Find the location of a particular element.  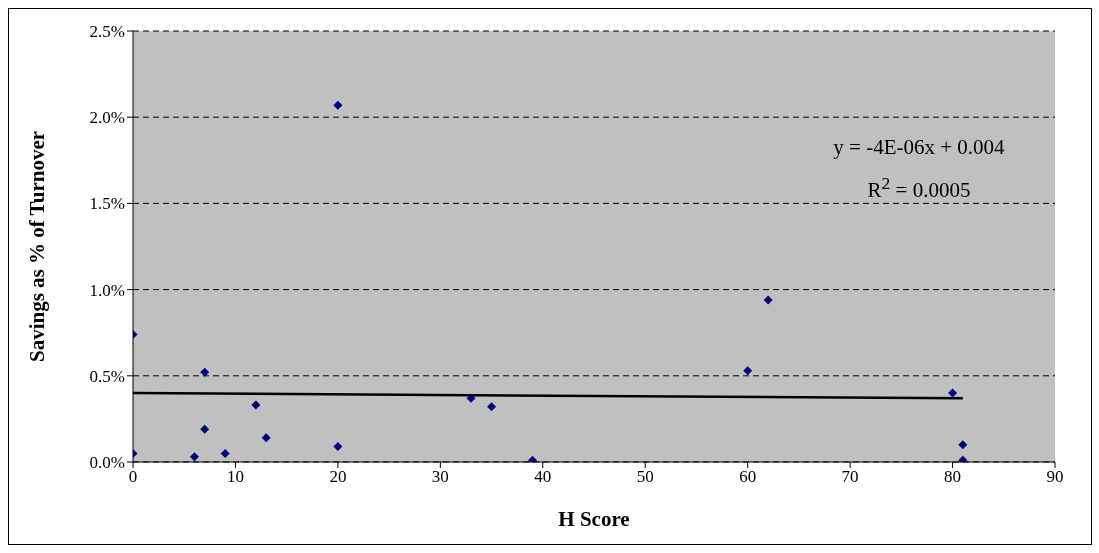

annotation: R$^{2}$ = 0.0005 is located at coordinates (919, 188).